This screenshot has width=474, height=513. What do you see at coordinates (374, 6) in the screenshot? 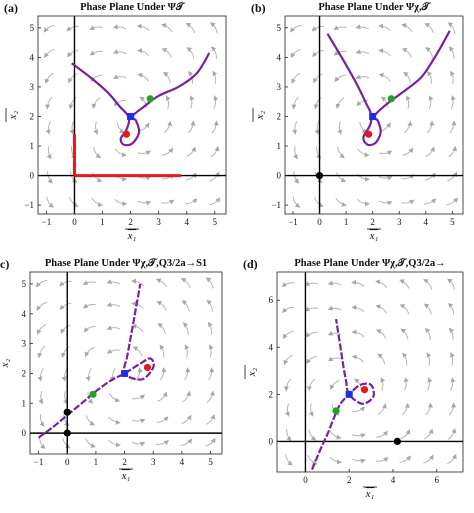
I see `panel-title: Phase Plane Under Ψχ,𝒯` at bounding box center [374, 6].